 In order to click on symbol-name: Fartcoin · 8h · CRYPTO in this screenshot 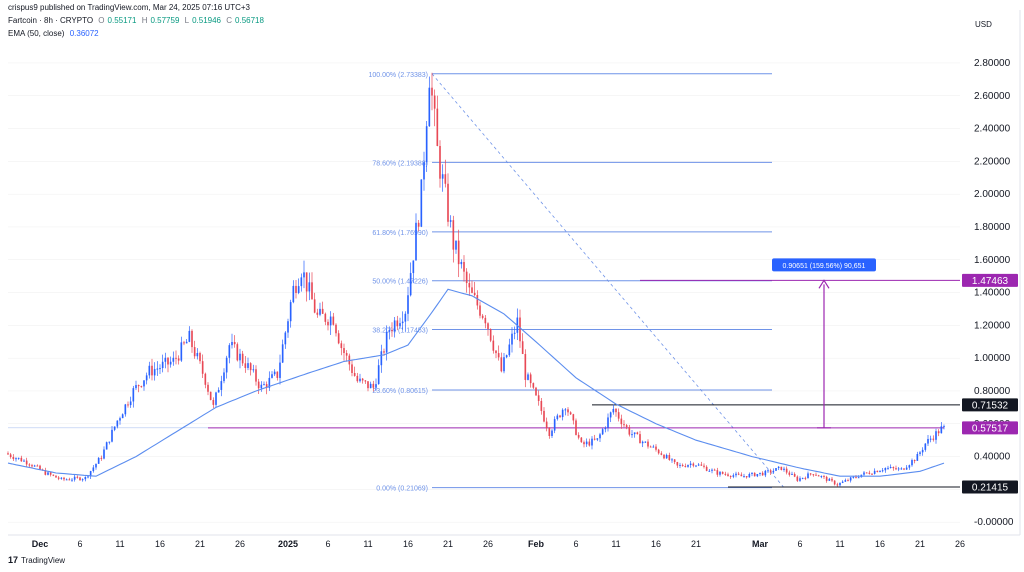, I will do `click(51, 20)`.